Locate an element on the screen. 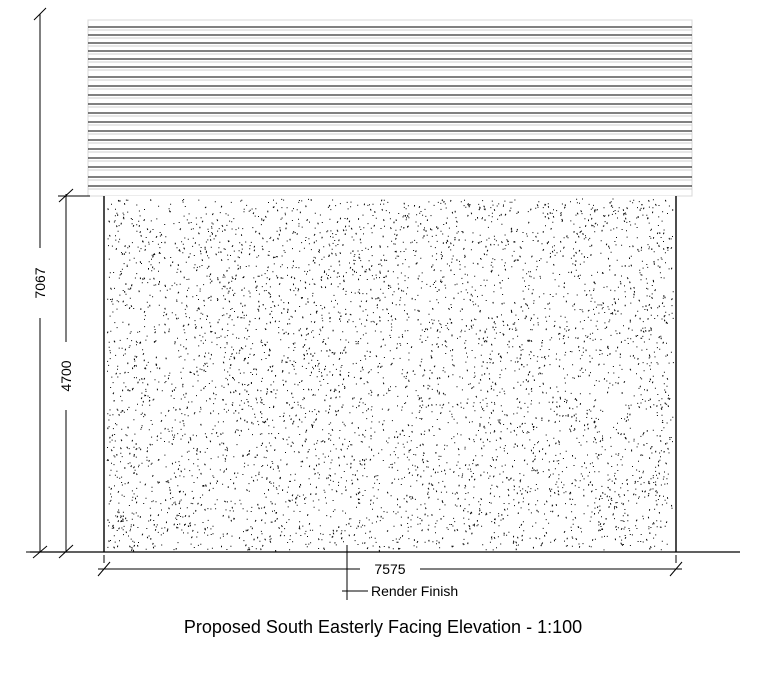 This screenshot has width=764, height=675. wall-height-label: 4700 is located at coordinates (66, 375).